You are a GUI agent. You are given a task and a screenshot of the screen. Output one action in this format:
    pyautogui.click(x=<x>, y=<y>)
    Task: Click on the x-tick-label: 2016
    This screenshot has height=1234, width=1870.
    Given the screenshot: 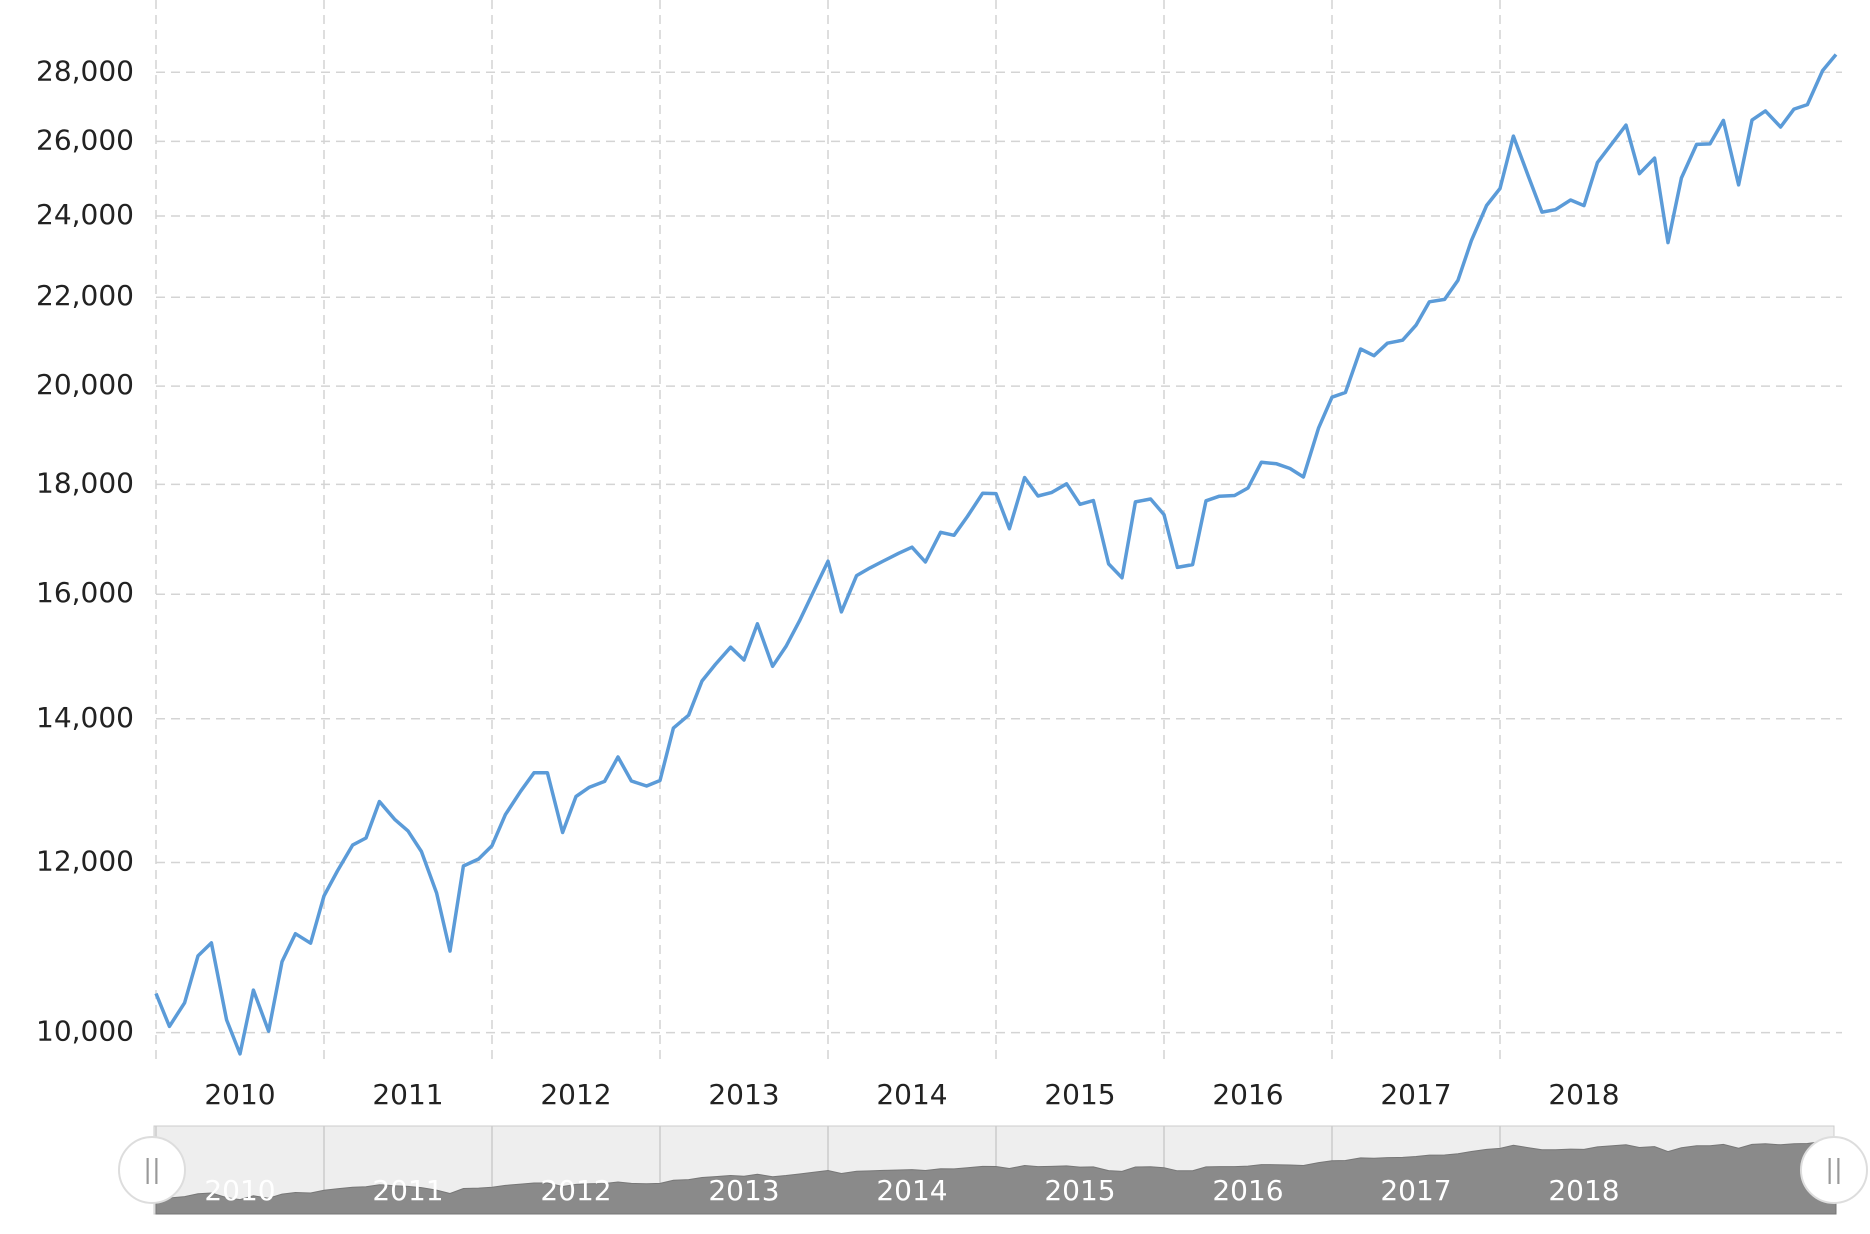 What is the action you would take?
    pyautogui.click(x=1247, y=1094)
    